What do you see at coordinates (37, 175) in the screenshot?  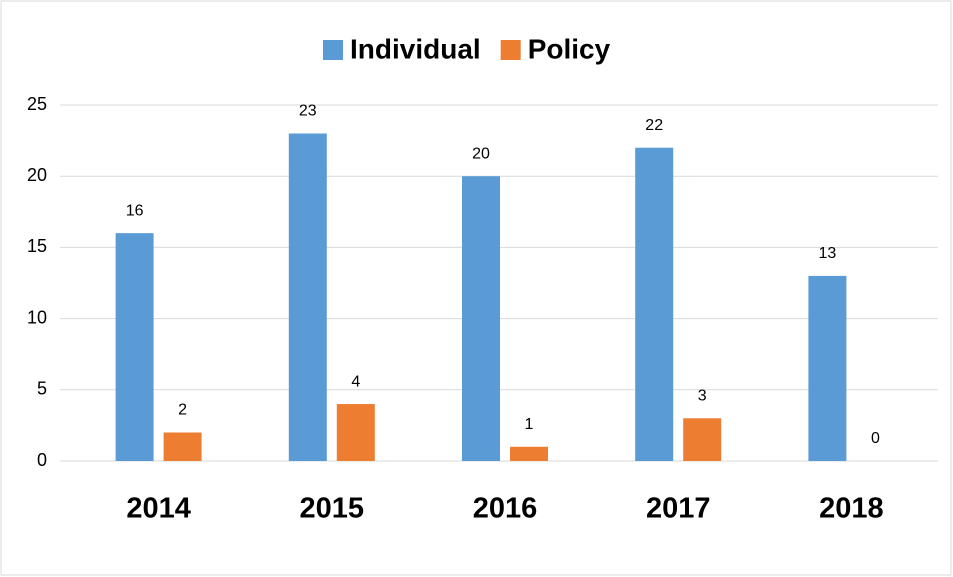 I see `y-tick-label: 20` at bounding box center [37, 175].